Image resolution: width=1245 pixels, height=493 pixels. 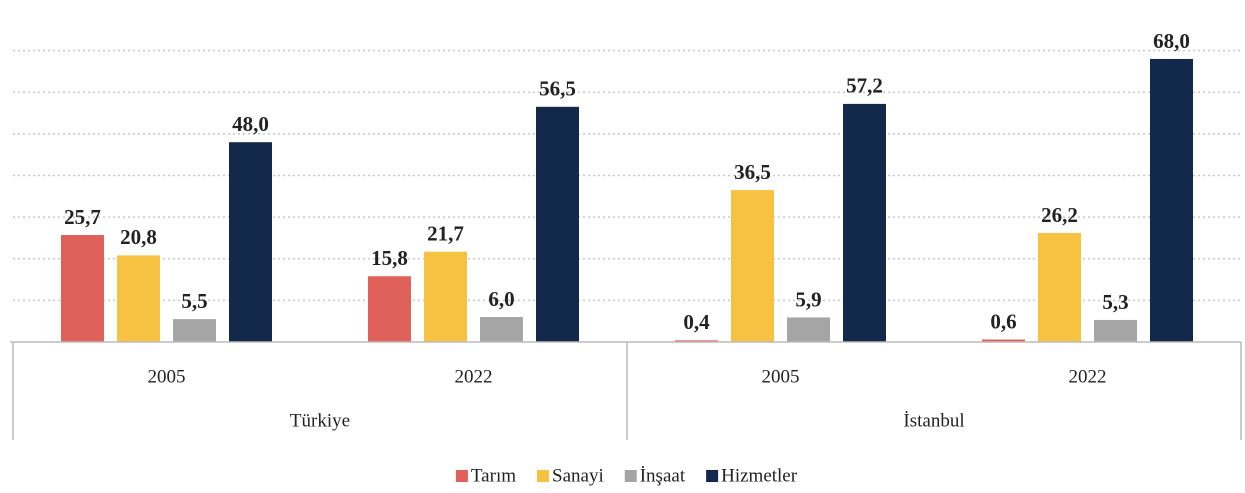 I want to click on value-label: 0,4, so click(x=696, y=322).